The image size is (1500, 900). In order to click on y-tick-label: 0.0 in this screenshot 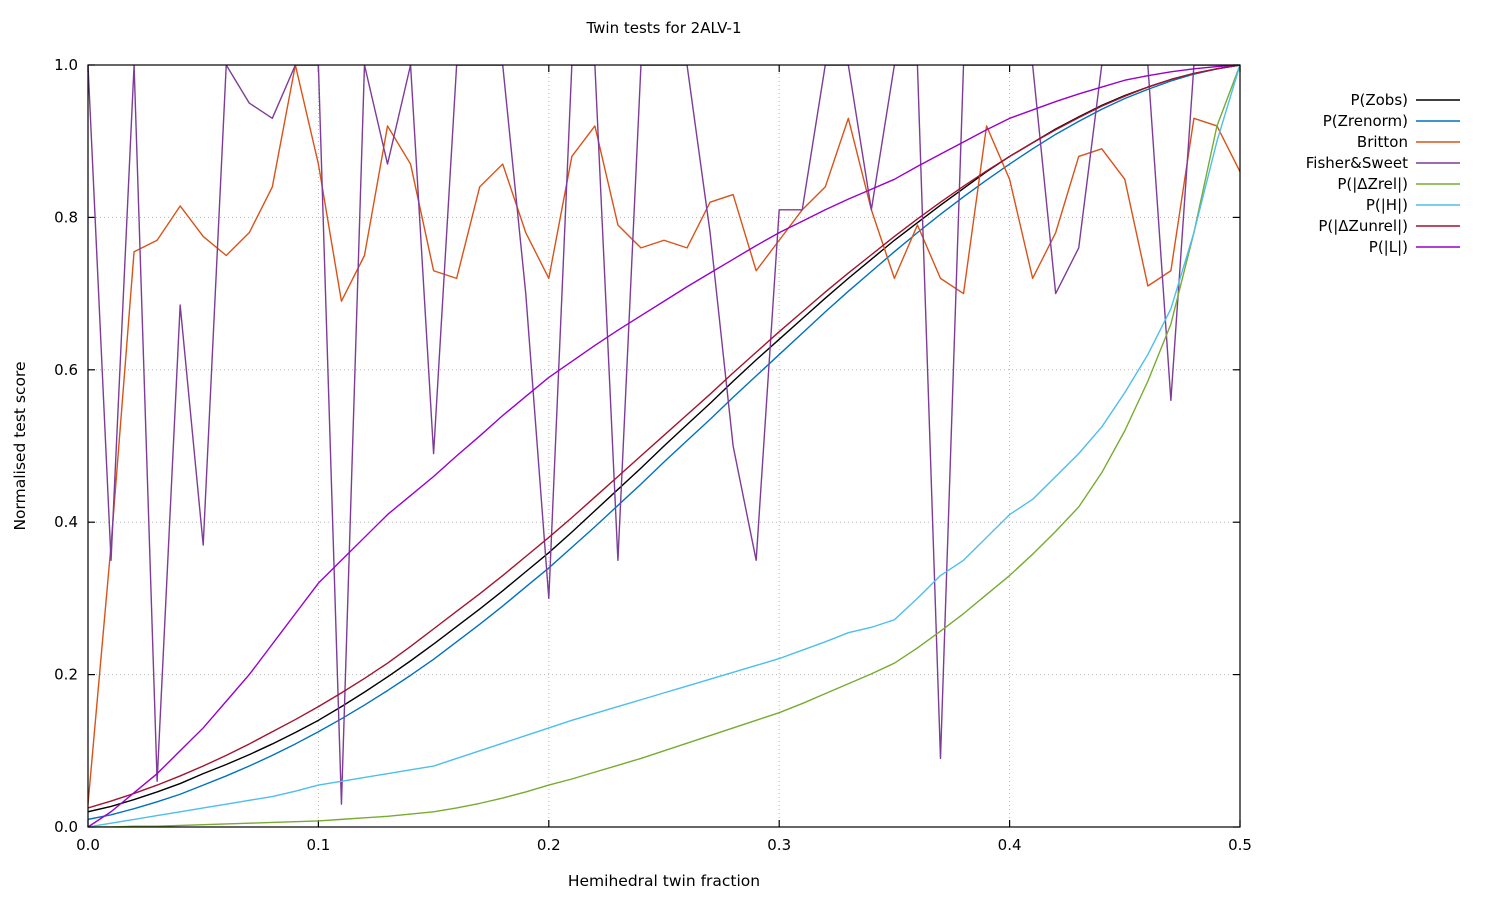, I will do `click(66, 827)`.